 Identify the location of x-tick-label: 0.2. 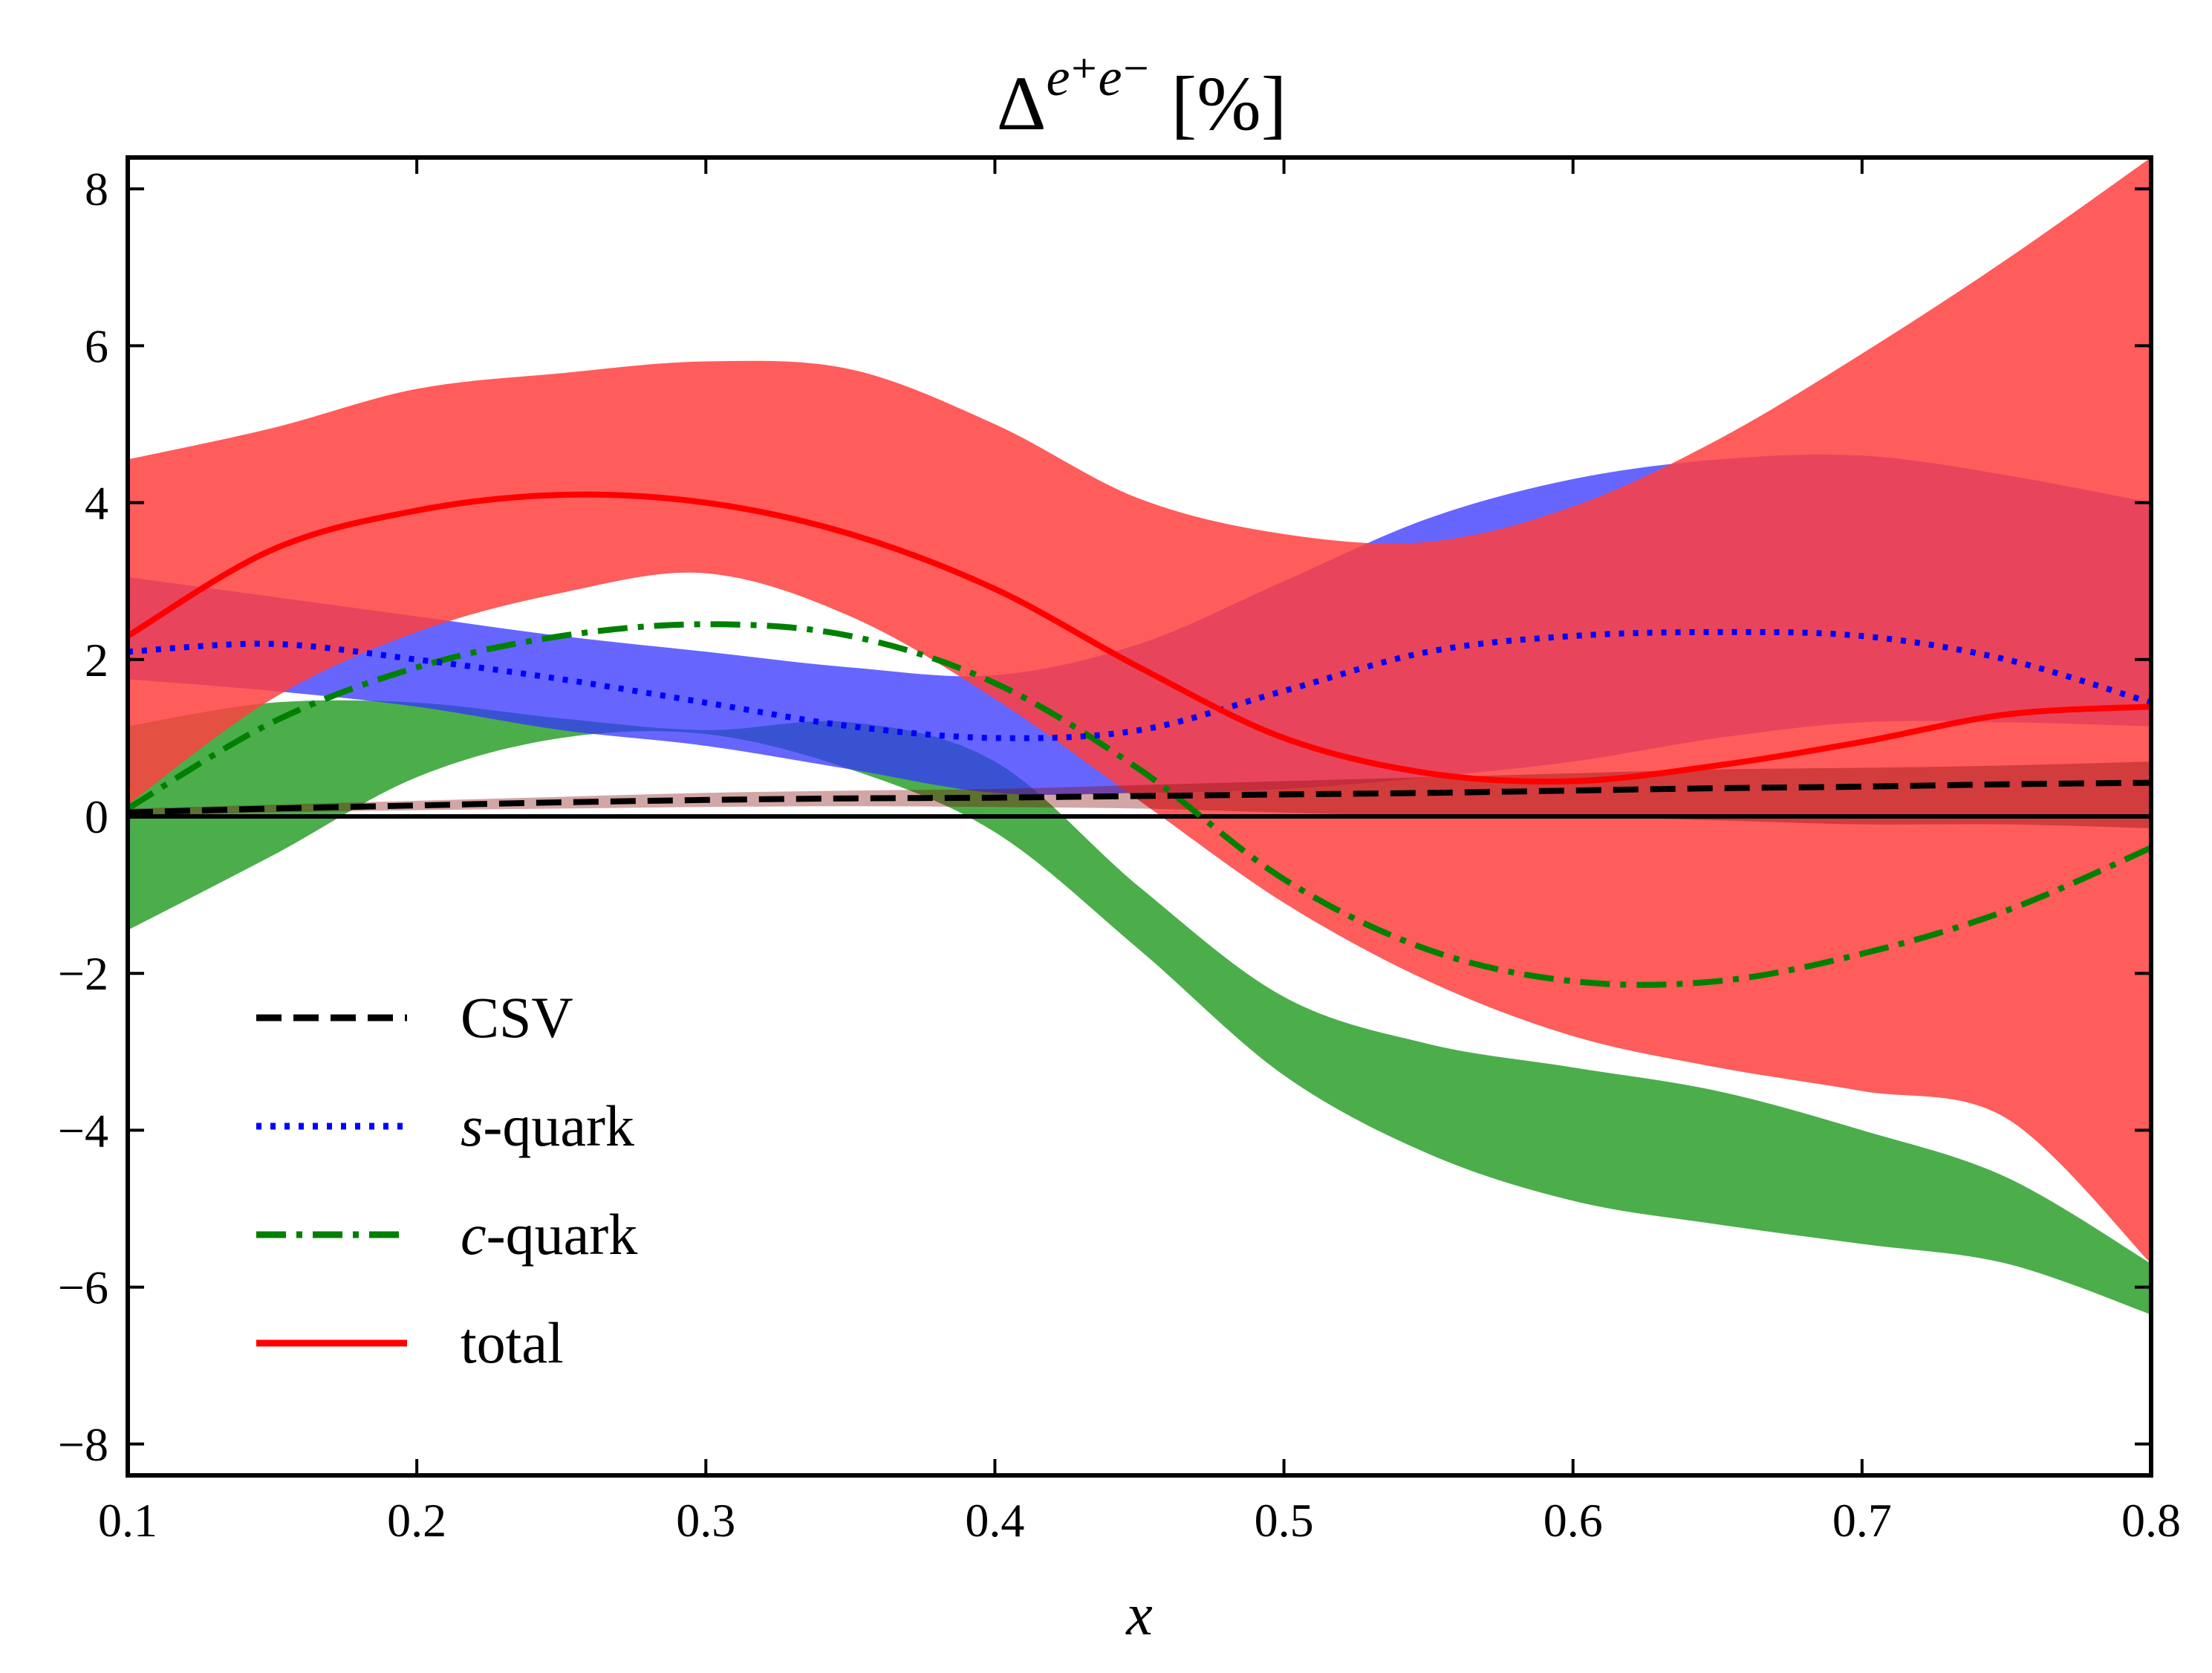
(417, 1521).